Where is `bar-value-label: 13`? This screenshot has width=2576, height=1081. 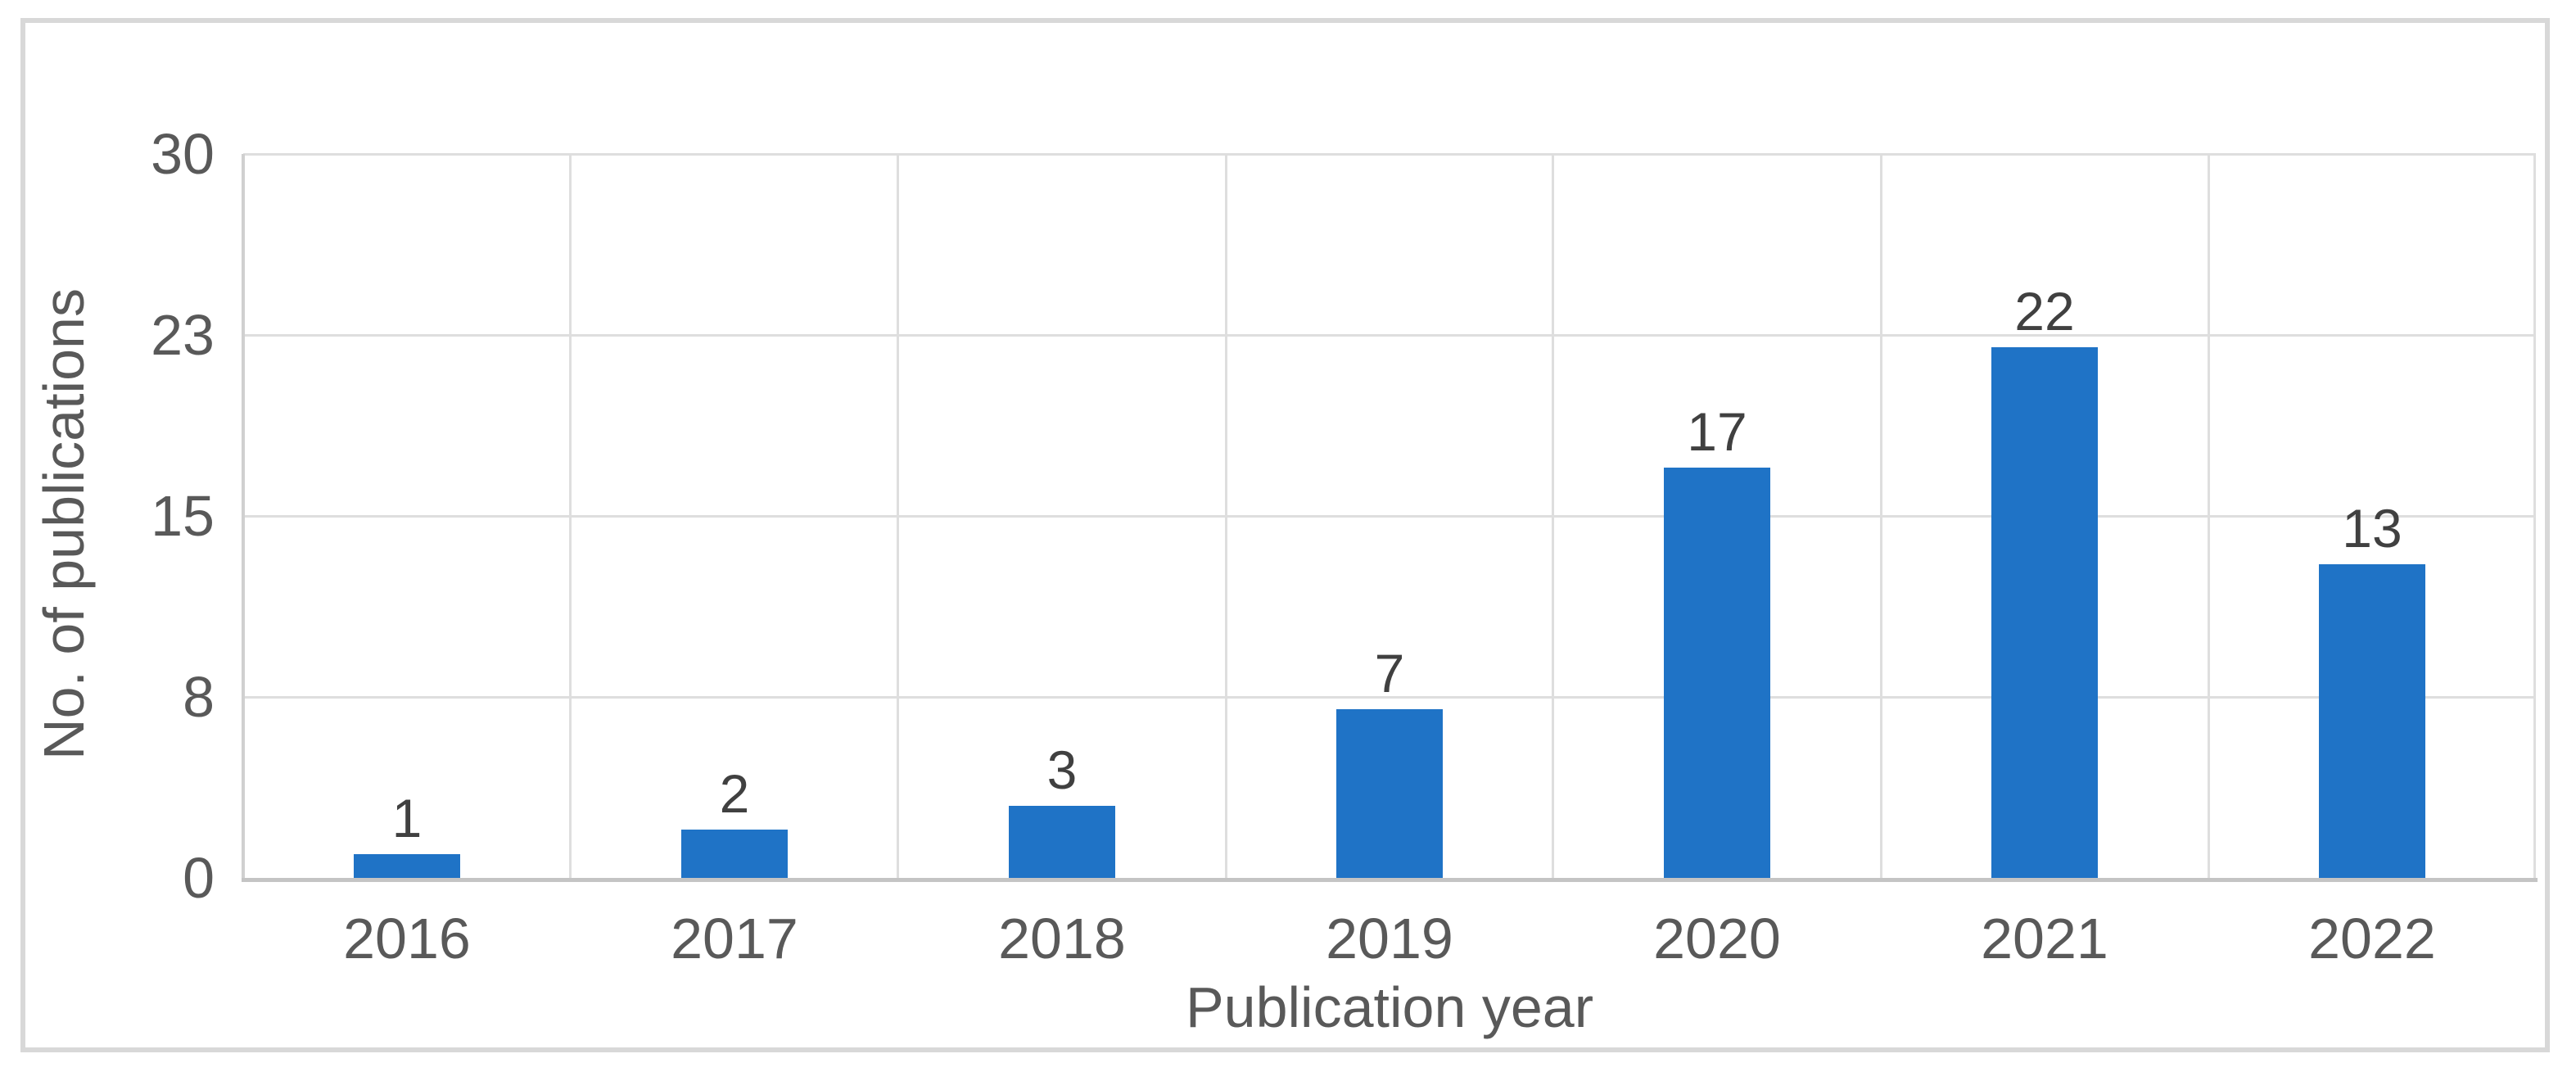 bar-value-label: 13 is located at coordinates (2372, 528).